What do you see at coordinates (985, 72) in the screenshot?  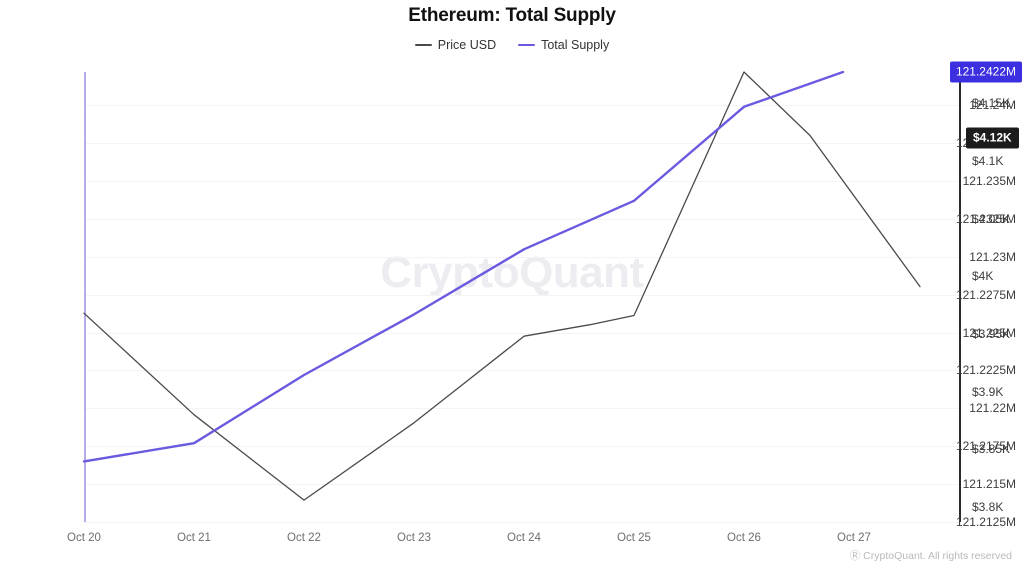 I see `left-axis-highlight-badge: 121.2422M` at bounding box center [985, 72].